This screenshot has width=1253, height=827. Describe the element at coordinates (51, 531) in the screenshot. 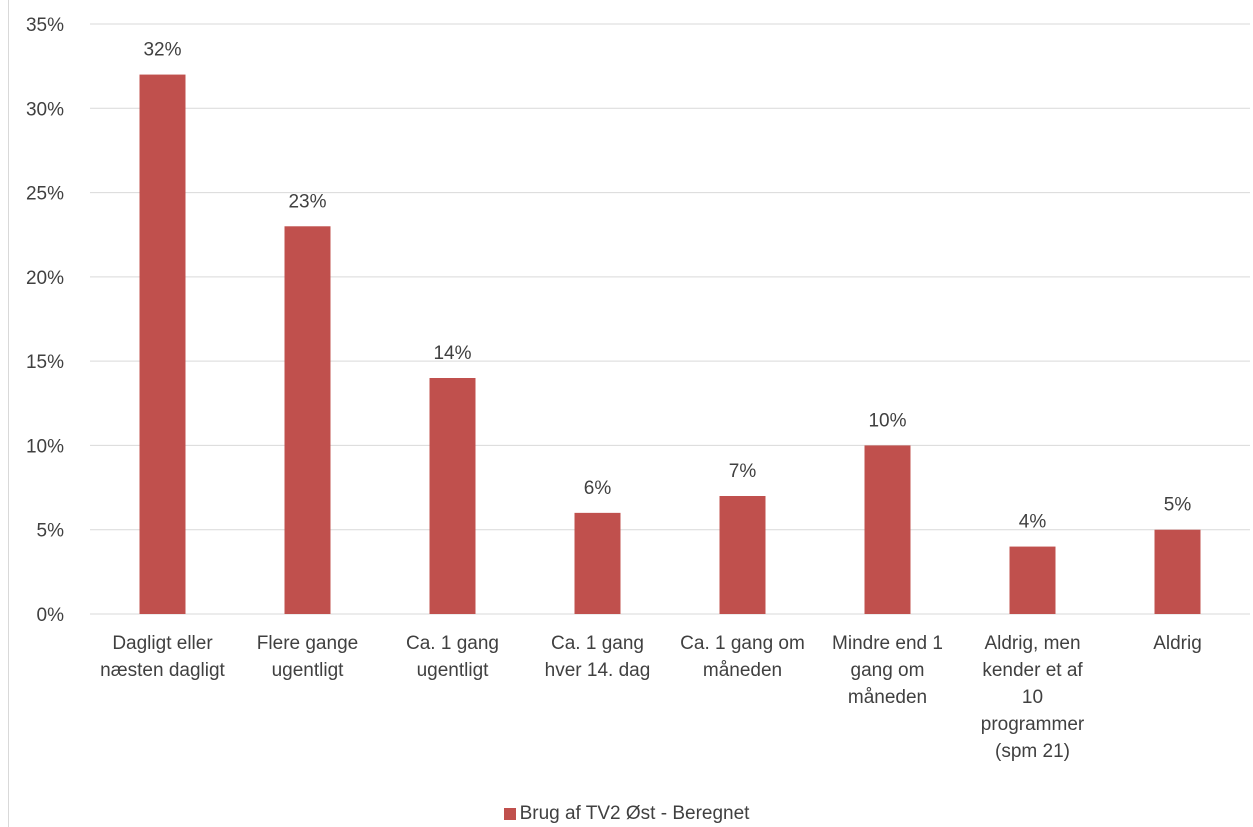

I see `y-tick-label: 5%` at that location.